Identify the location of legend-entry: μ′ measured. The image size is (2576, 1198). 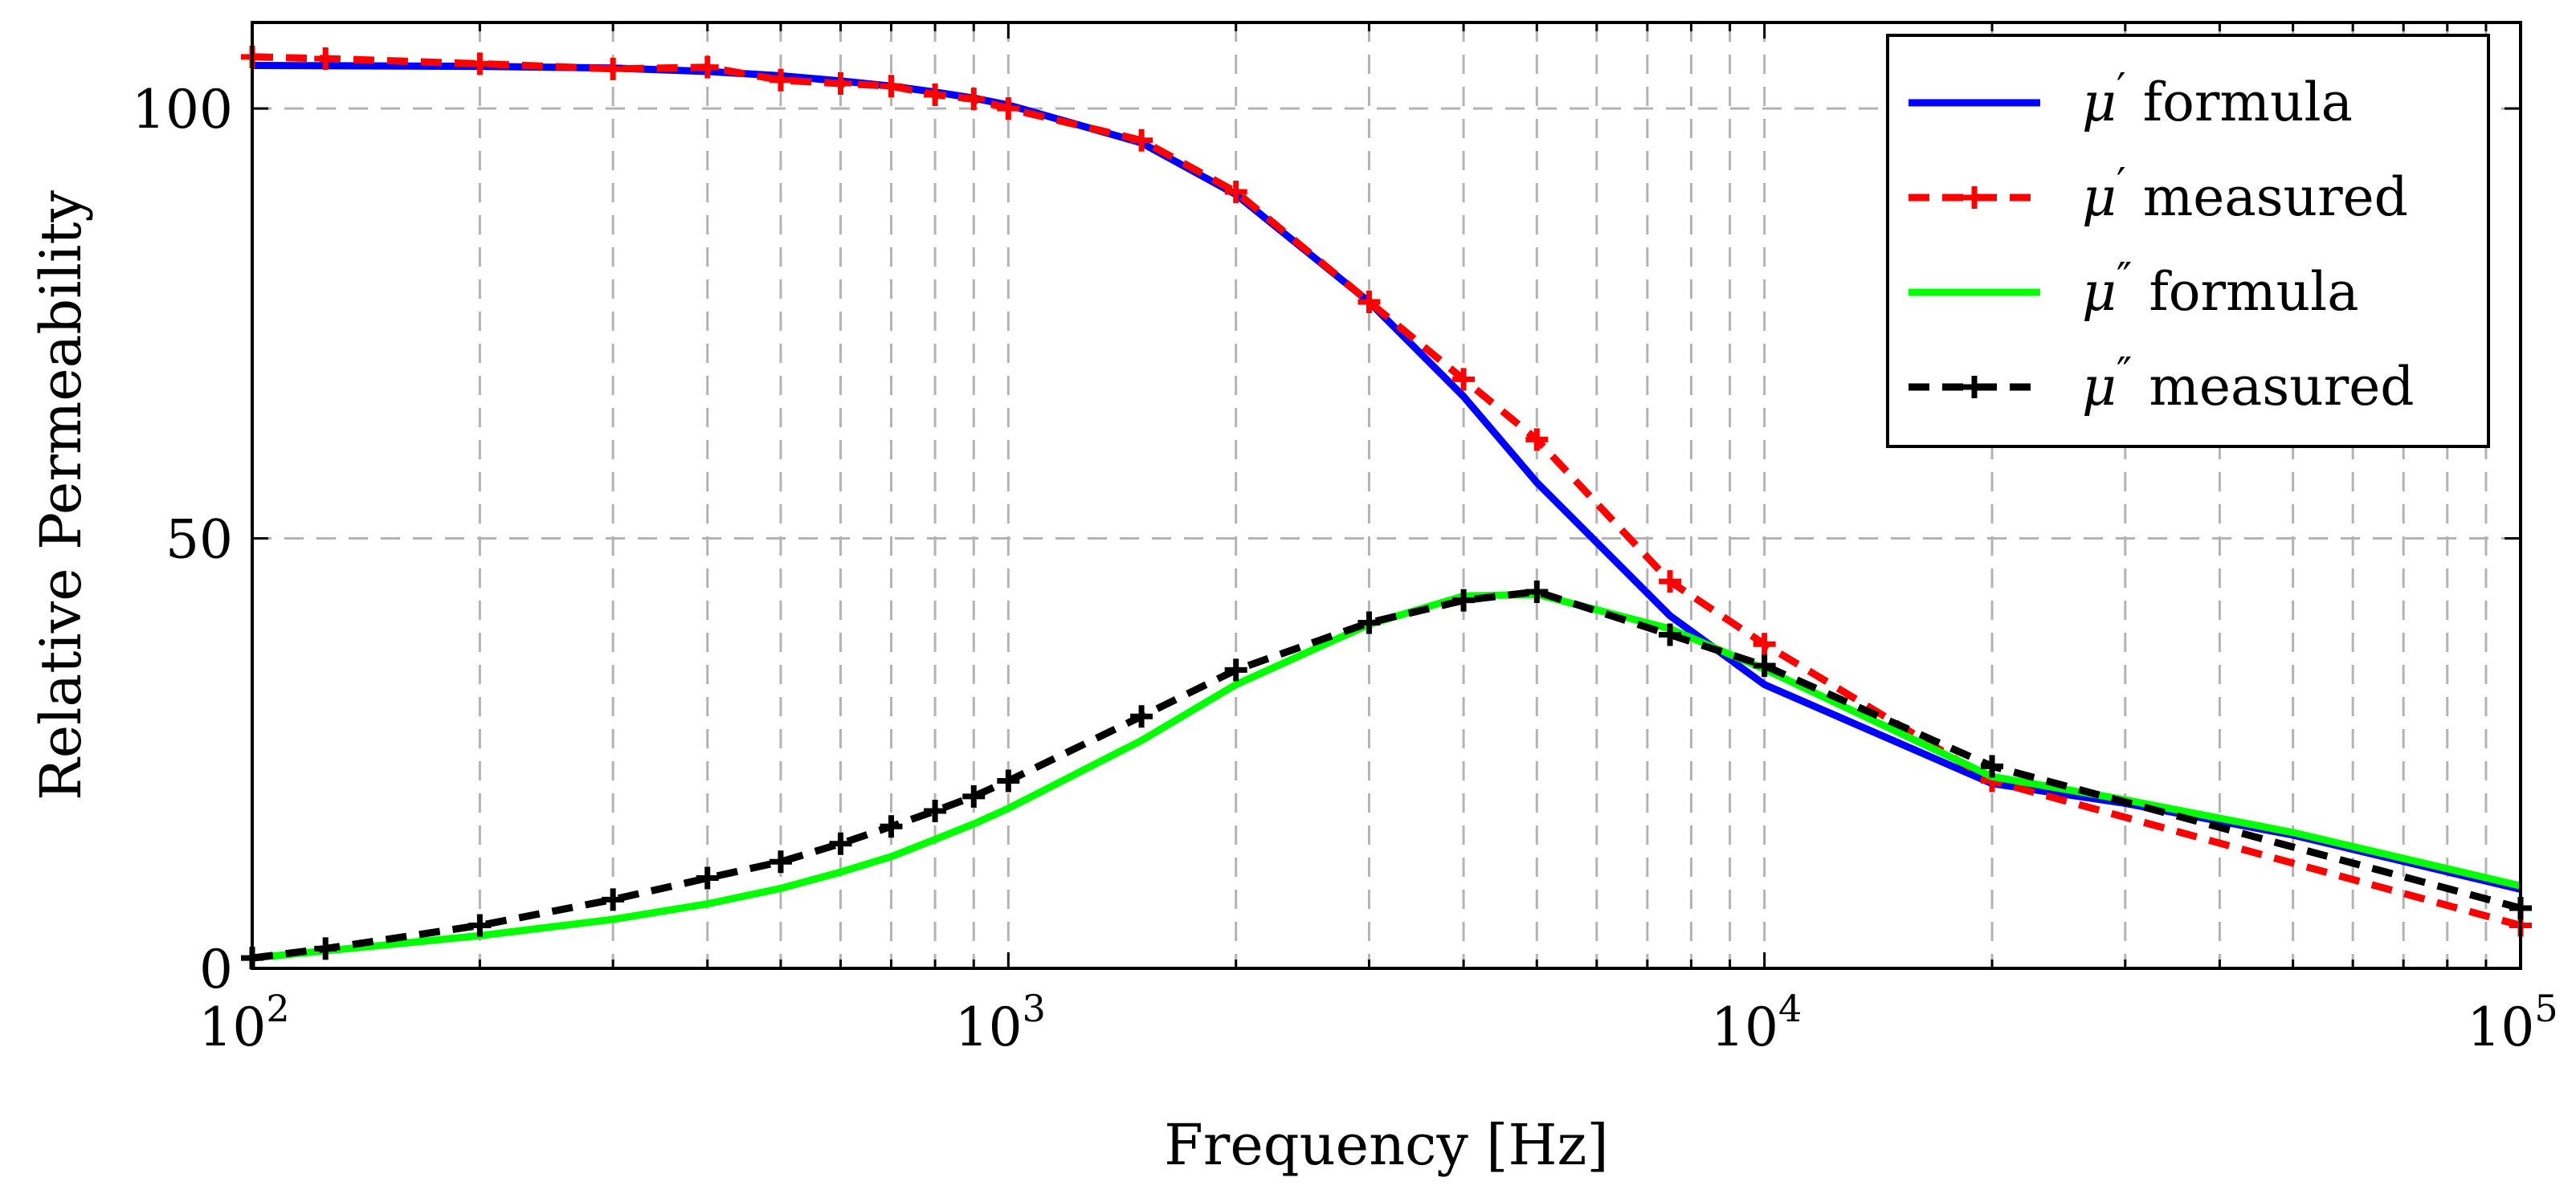
(2158, 194).